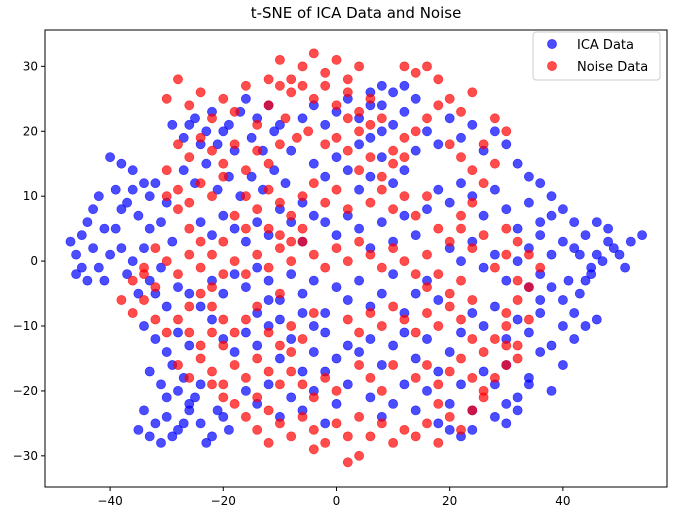 This screenshot has height=525, width=674. I want to click on y-axis: −30 −20 −10 0 10 20 30, so click(29, 261).